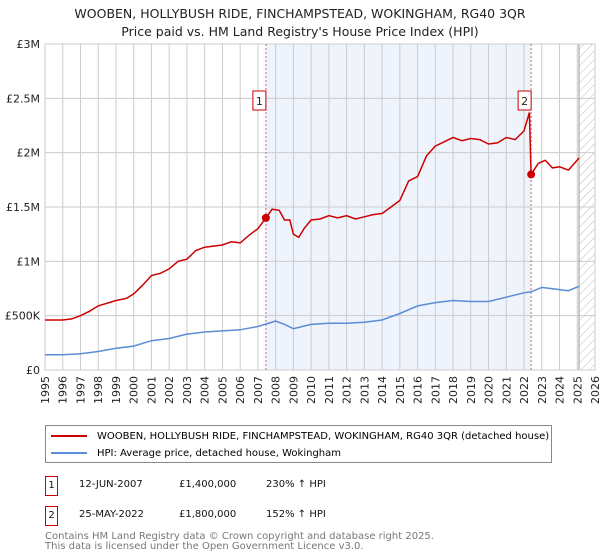 Image resolution: width=600 pixels, height=560 pixels. What do you see at coordinates (111, 484) in the screenshot?
I see `transaction-date: 12-JUN-2007` at bounding box center [111, 484].